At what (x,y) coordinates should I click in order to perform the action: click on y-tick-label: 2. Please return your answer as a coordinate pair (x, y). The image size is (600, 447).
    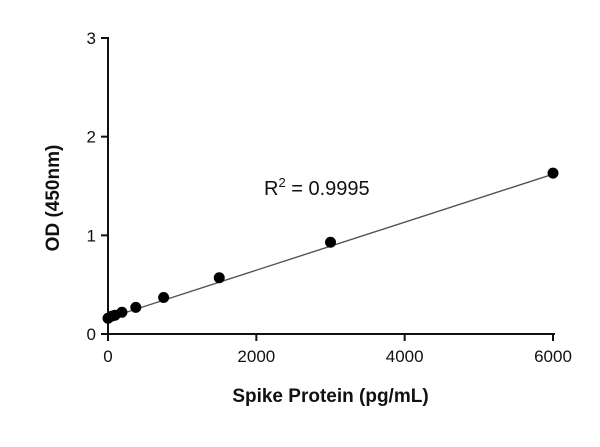
    Looking at the image, I should click on (91, 137).